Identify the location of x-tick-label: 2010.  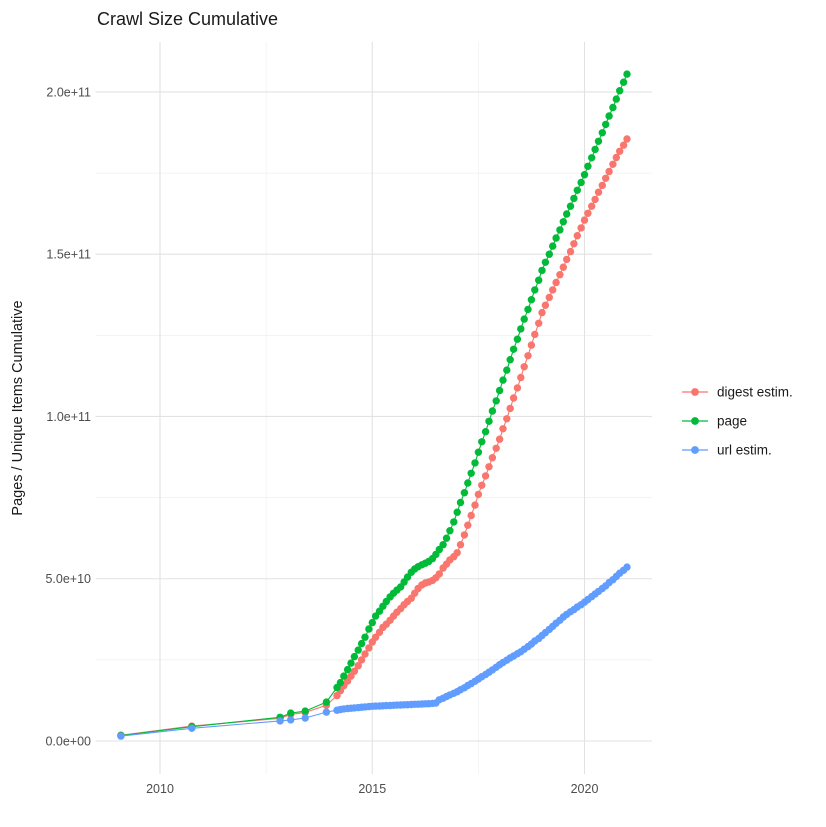
(160, 789).